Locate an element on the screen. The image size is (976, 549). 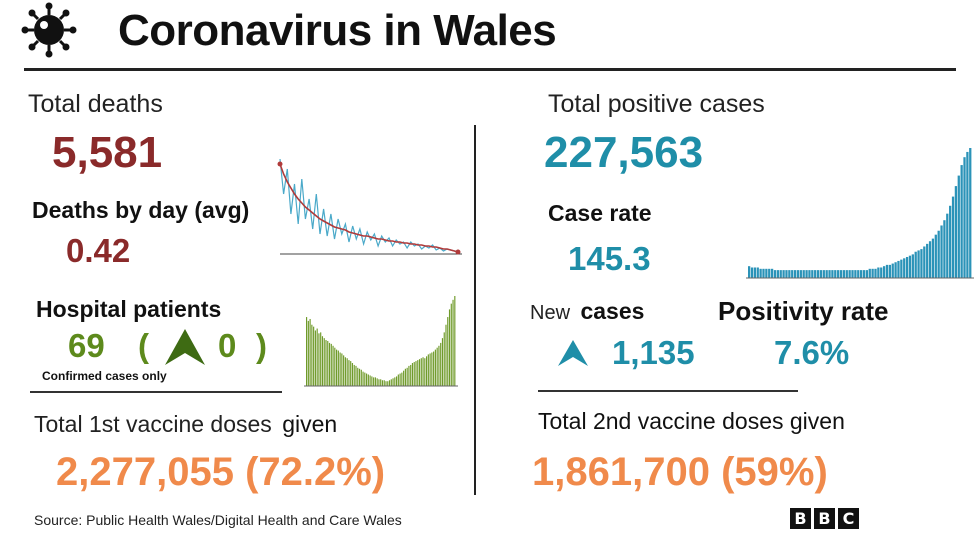
bbc-logo: B B C is located at coordinates (824, 518).